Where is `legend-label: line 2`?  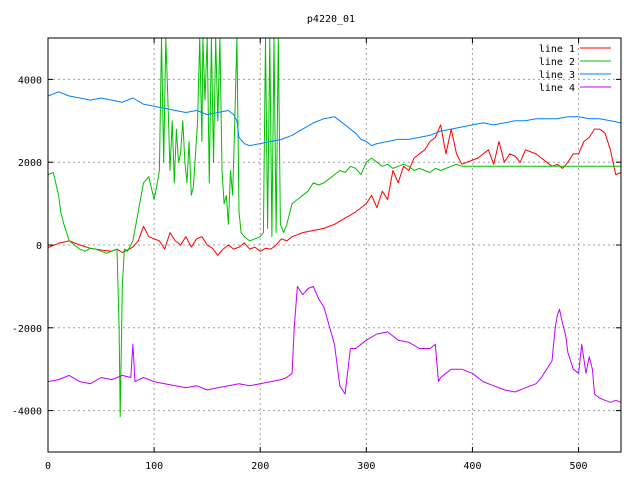
legend-label: line 2 is located at coordinates (557, 62).